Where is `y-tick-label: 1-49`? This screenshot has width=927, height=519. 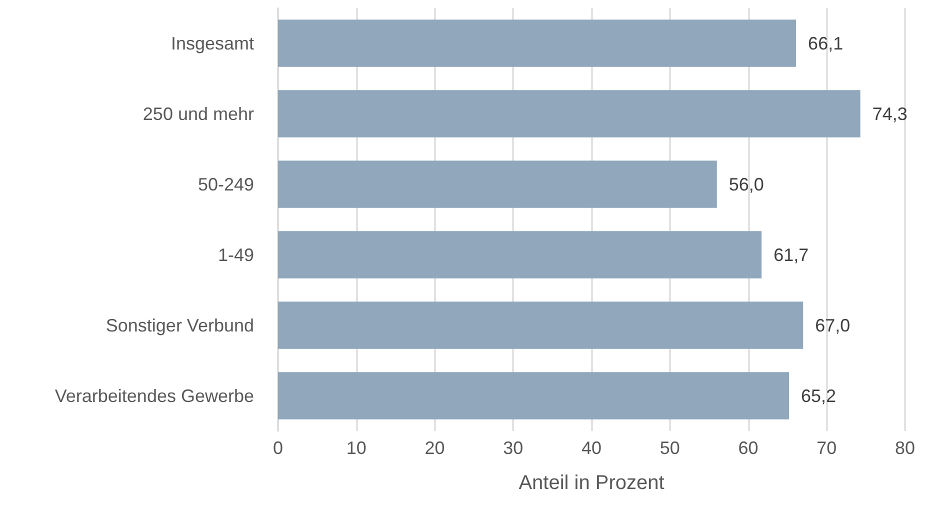 y-tick-label: 1-49 is located at coordinates (236, 254).